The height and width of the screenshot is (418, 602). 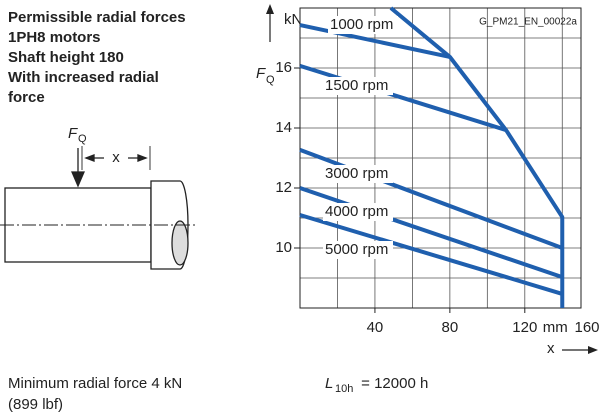 I want to click on y-tick-label: 14, so click(x=283, y=127).